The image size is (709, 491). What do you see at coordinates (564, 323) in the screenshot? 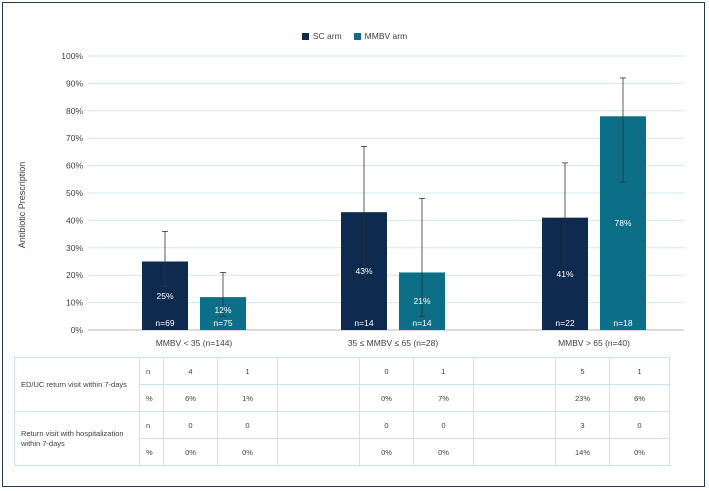
I see `bar-n-label: n=22` at bounding box center [564, 323].